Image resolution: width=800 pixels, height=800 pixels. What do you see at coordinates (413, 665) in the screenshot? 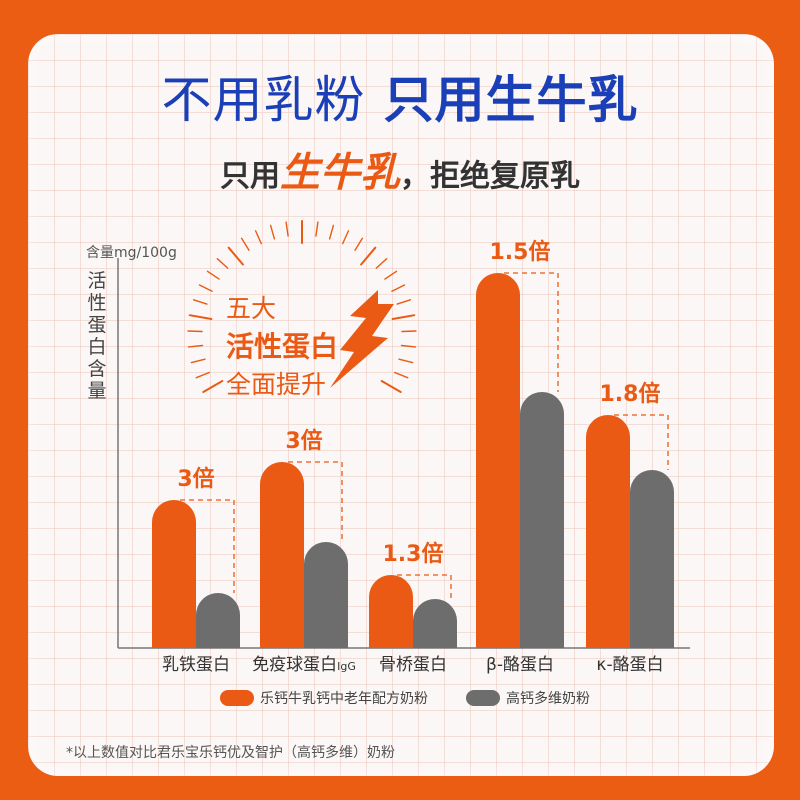
I see `category-label: 骨桥蛋白` at bounding box center [413, 665].